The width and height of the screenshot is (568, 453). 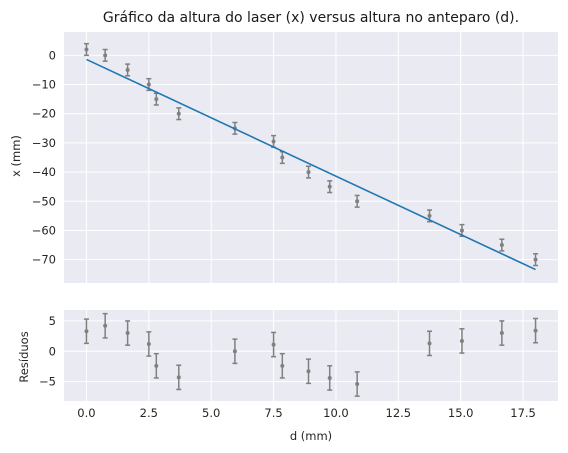 What do you see at coordinates (24, 356) in the screenshot?
I see `y-axis-label-residuals: Resíduos` at bounding box center [24, 356].